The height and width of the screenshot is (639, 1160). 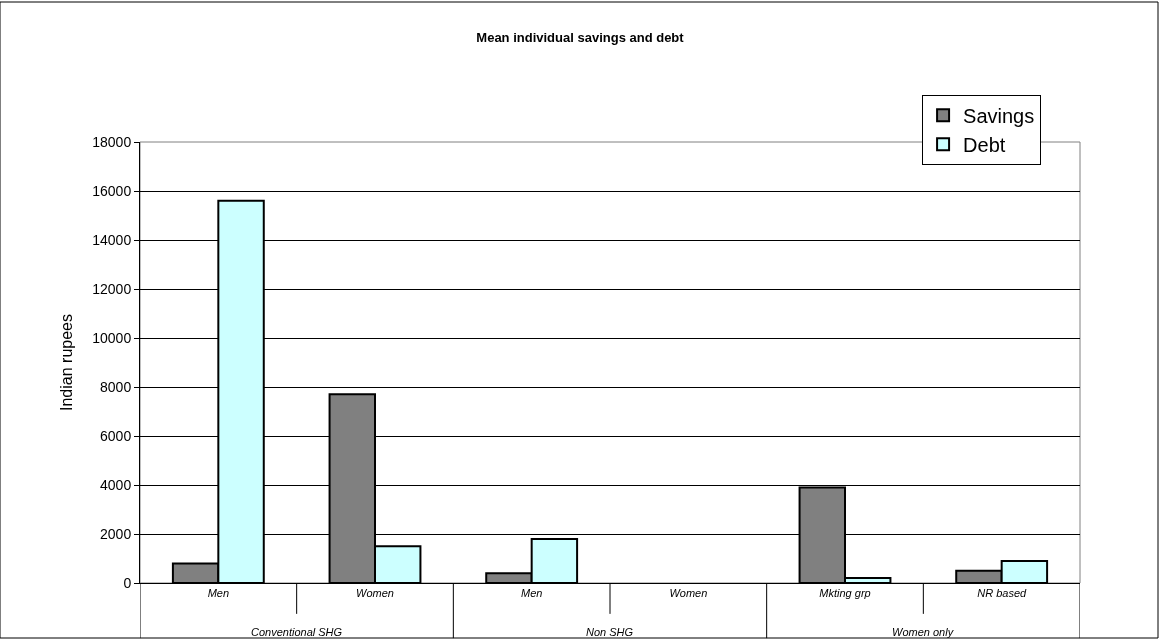 What do you see at coordinates (116, 386) in the screenshot?
I see `y-tick-label: 8000` at bounding box center [116, 386].